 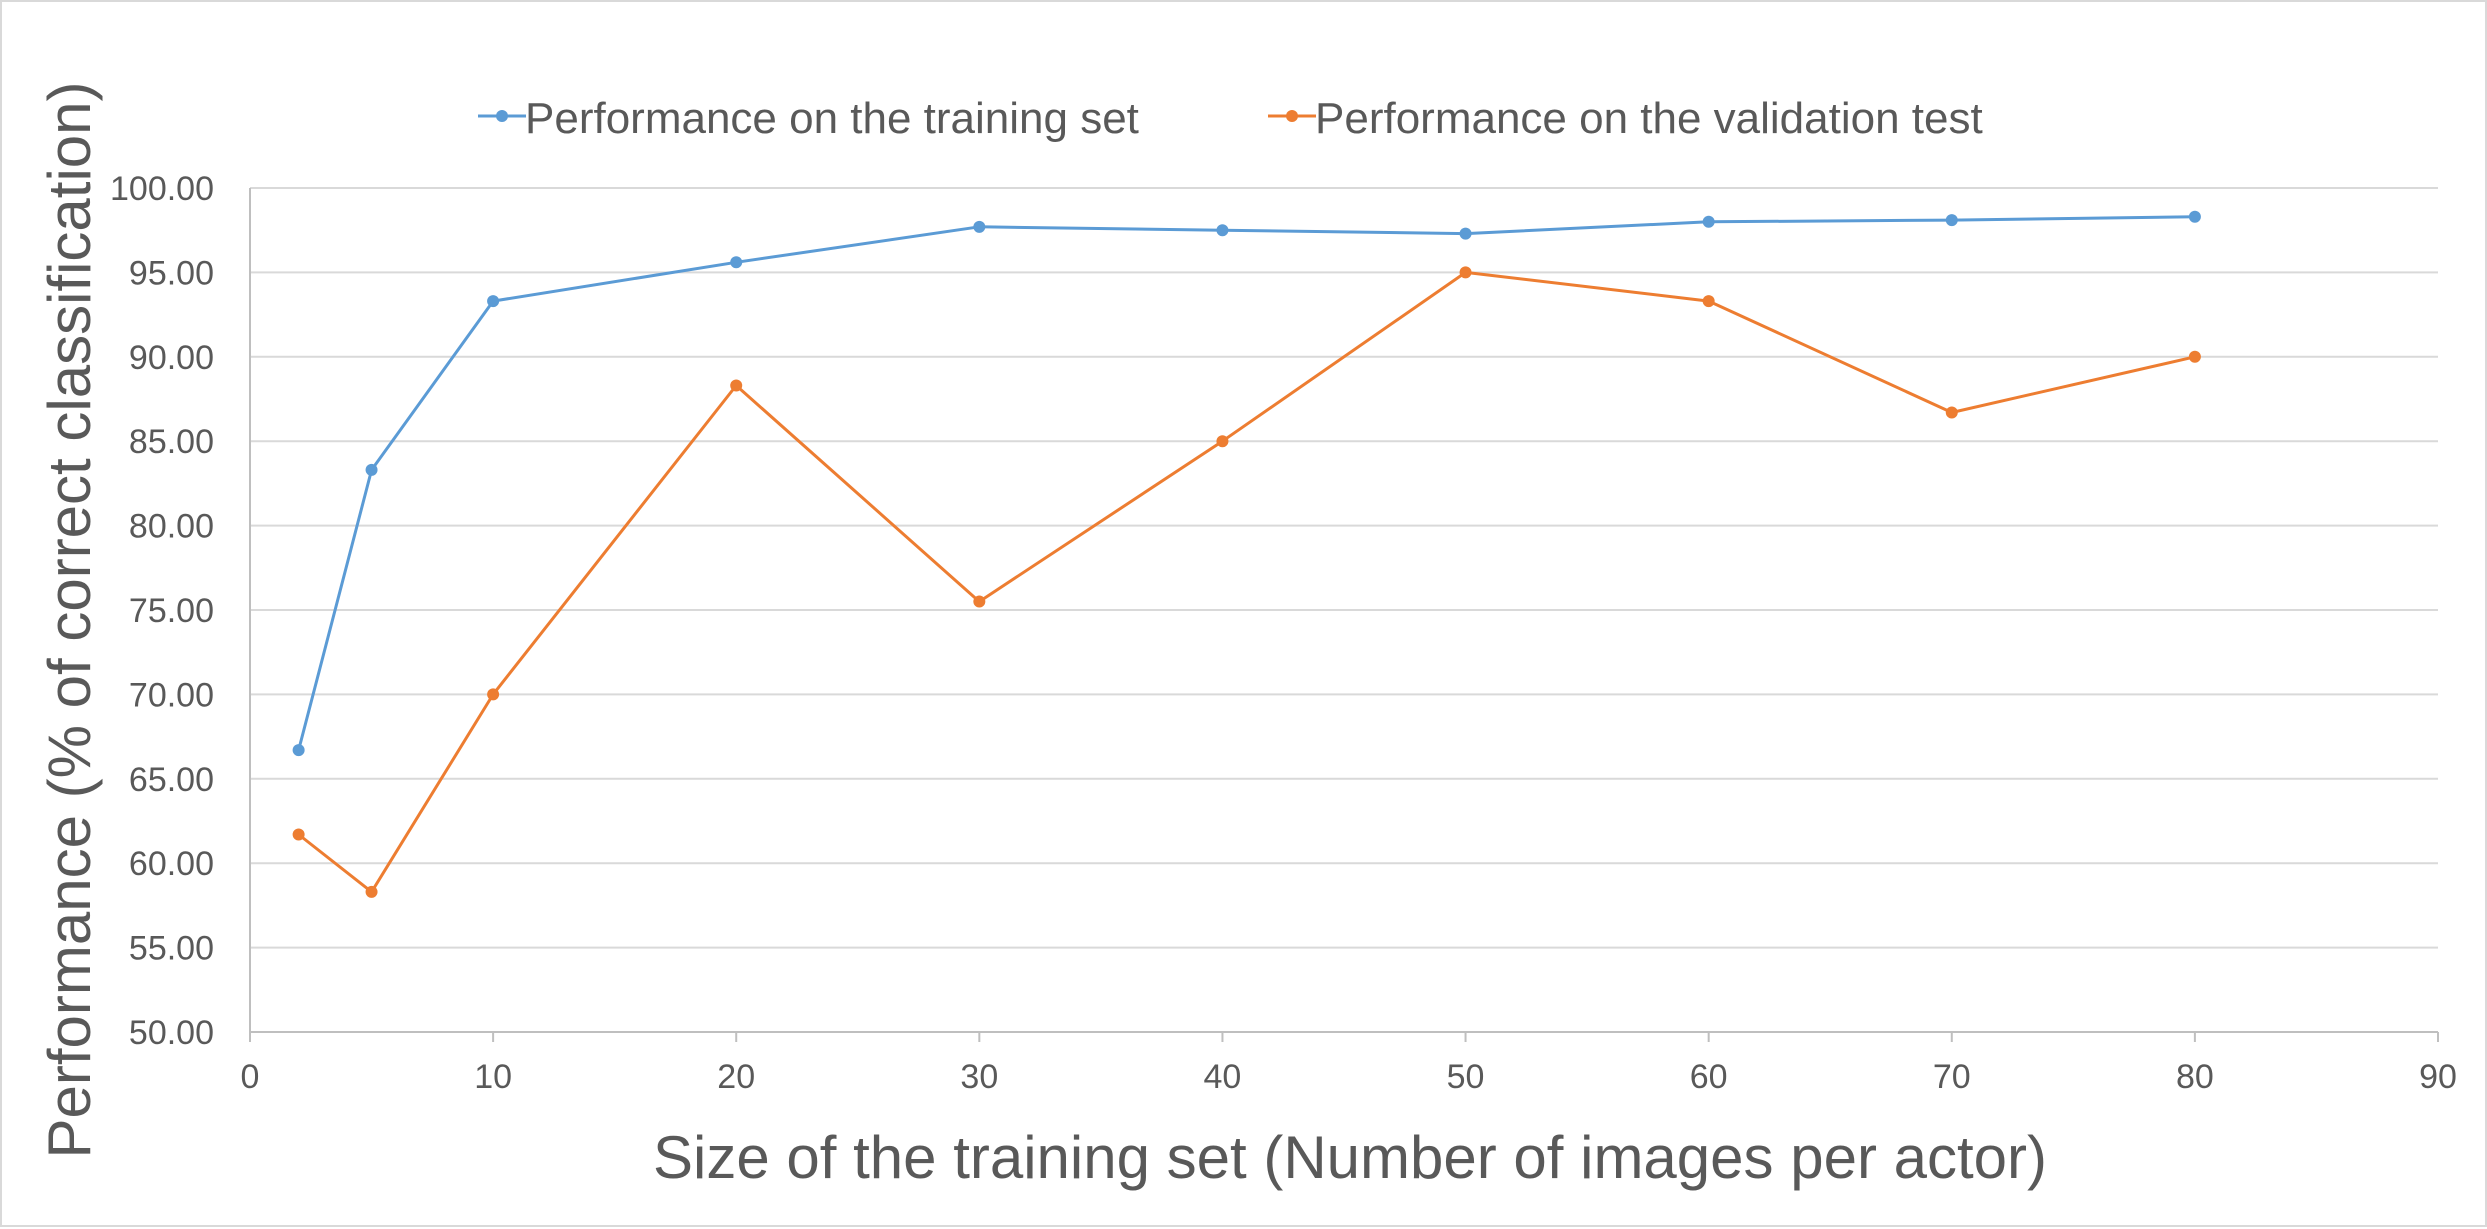 What do you see at coordinates (171, 949) in the screenshot?
I see `y-tick-label: 55.00` at bounding box center [171, 949].